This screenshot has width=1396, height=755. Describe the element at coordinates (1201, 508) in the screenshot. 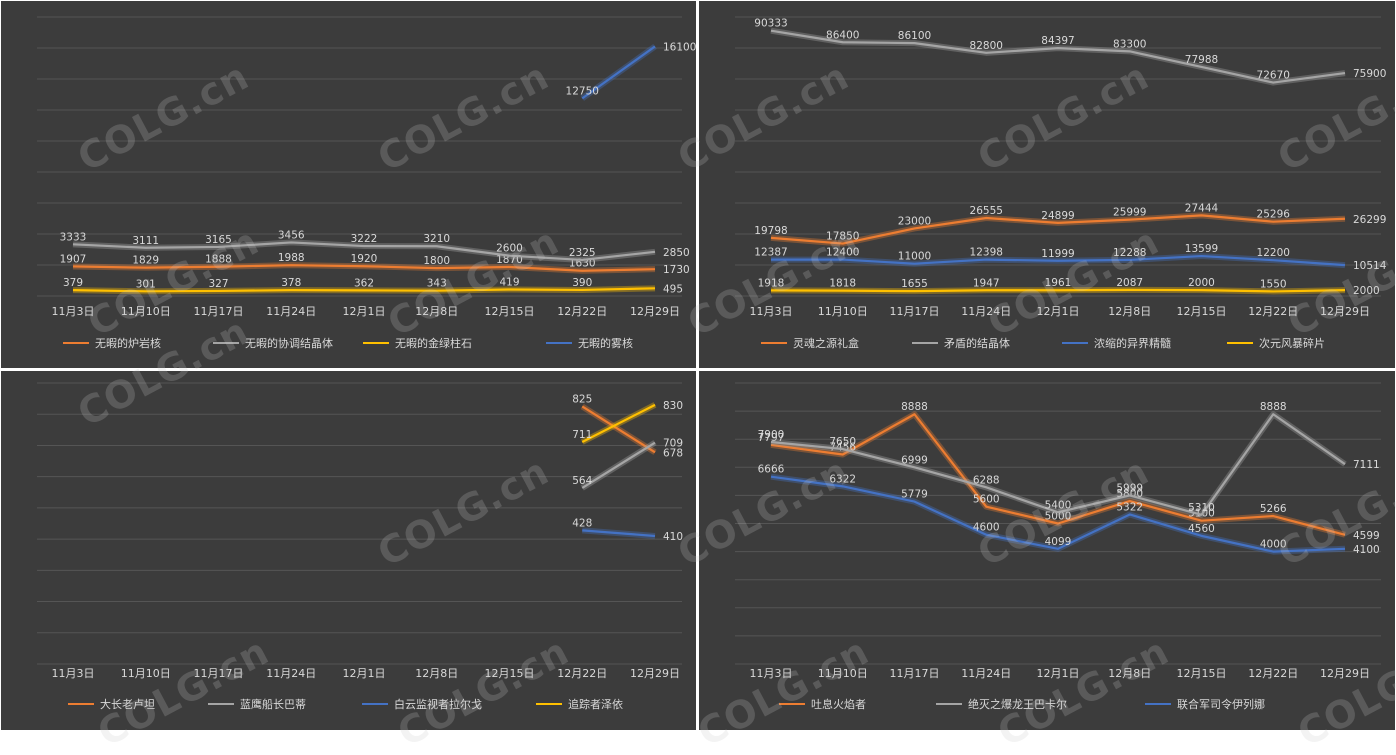

I see `data-label: 5310` at that location.